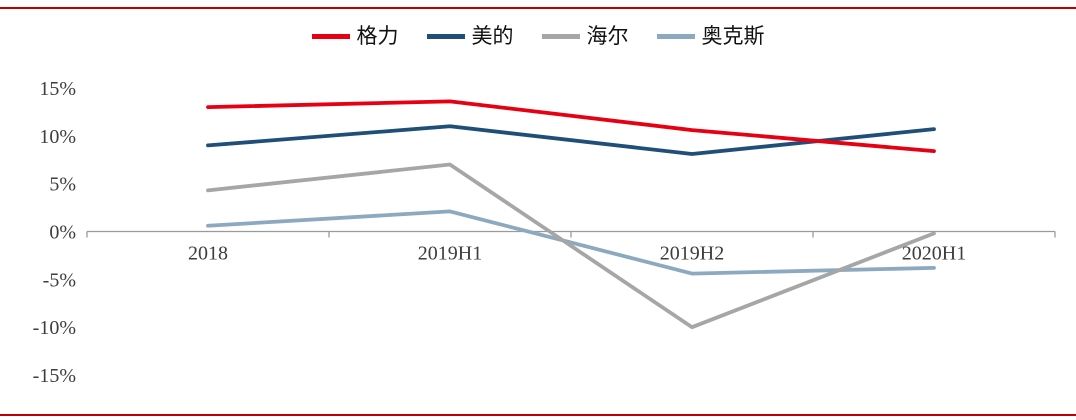 The height and width of the screenshot is (420, 1076). Describe the element at coordinates (62, 185) in the screenshot. I see `y-axis-tick-label: 5%` at that location.